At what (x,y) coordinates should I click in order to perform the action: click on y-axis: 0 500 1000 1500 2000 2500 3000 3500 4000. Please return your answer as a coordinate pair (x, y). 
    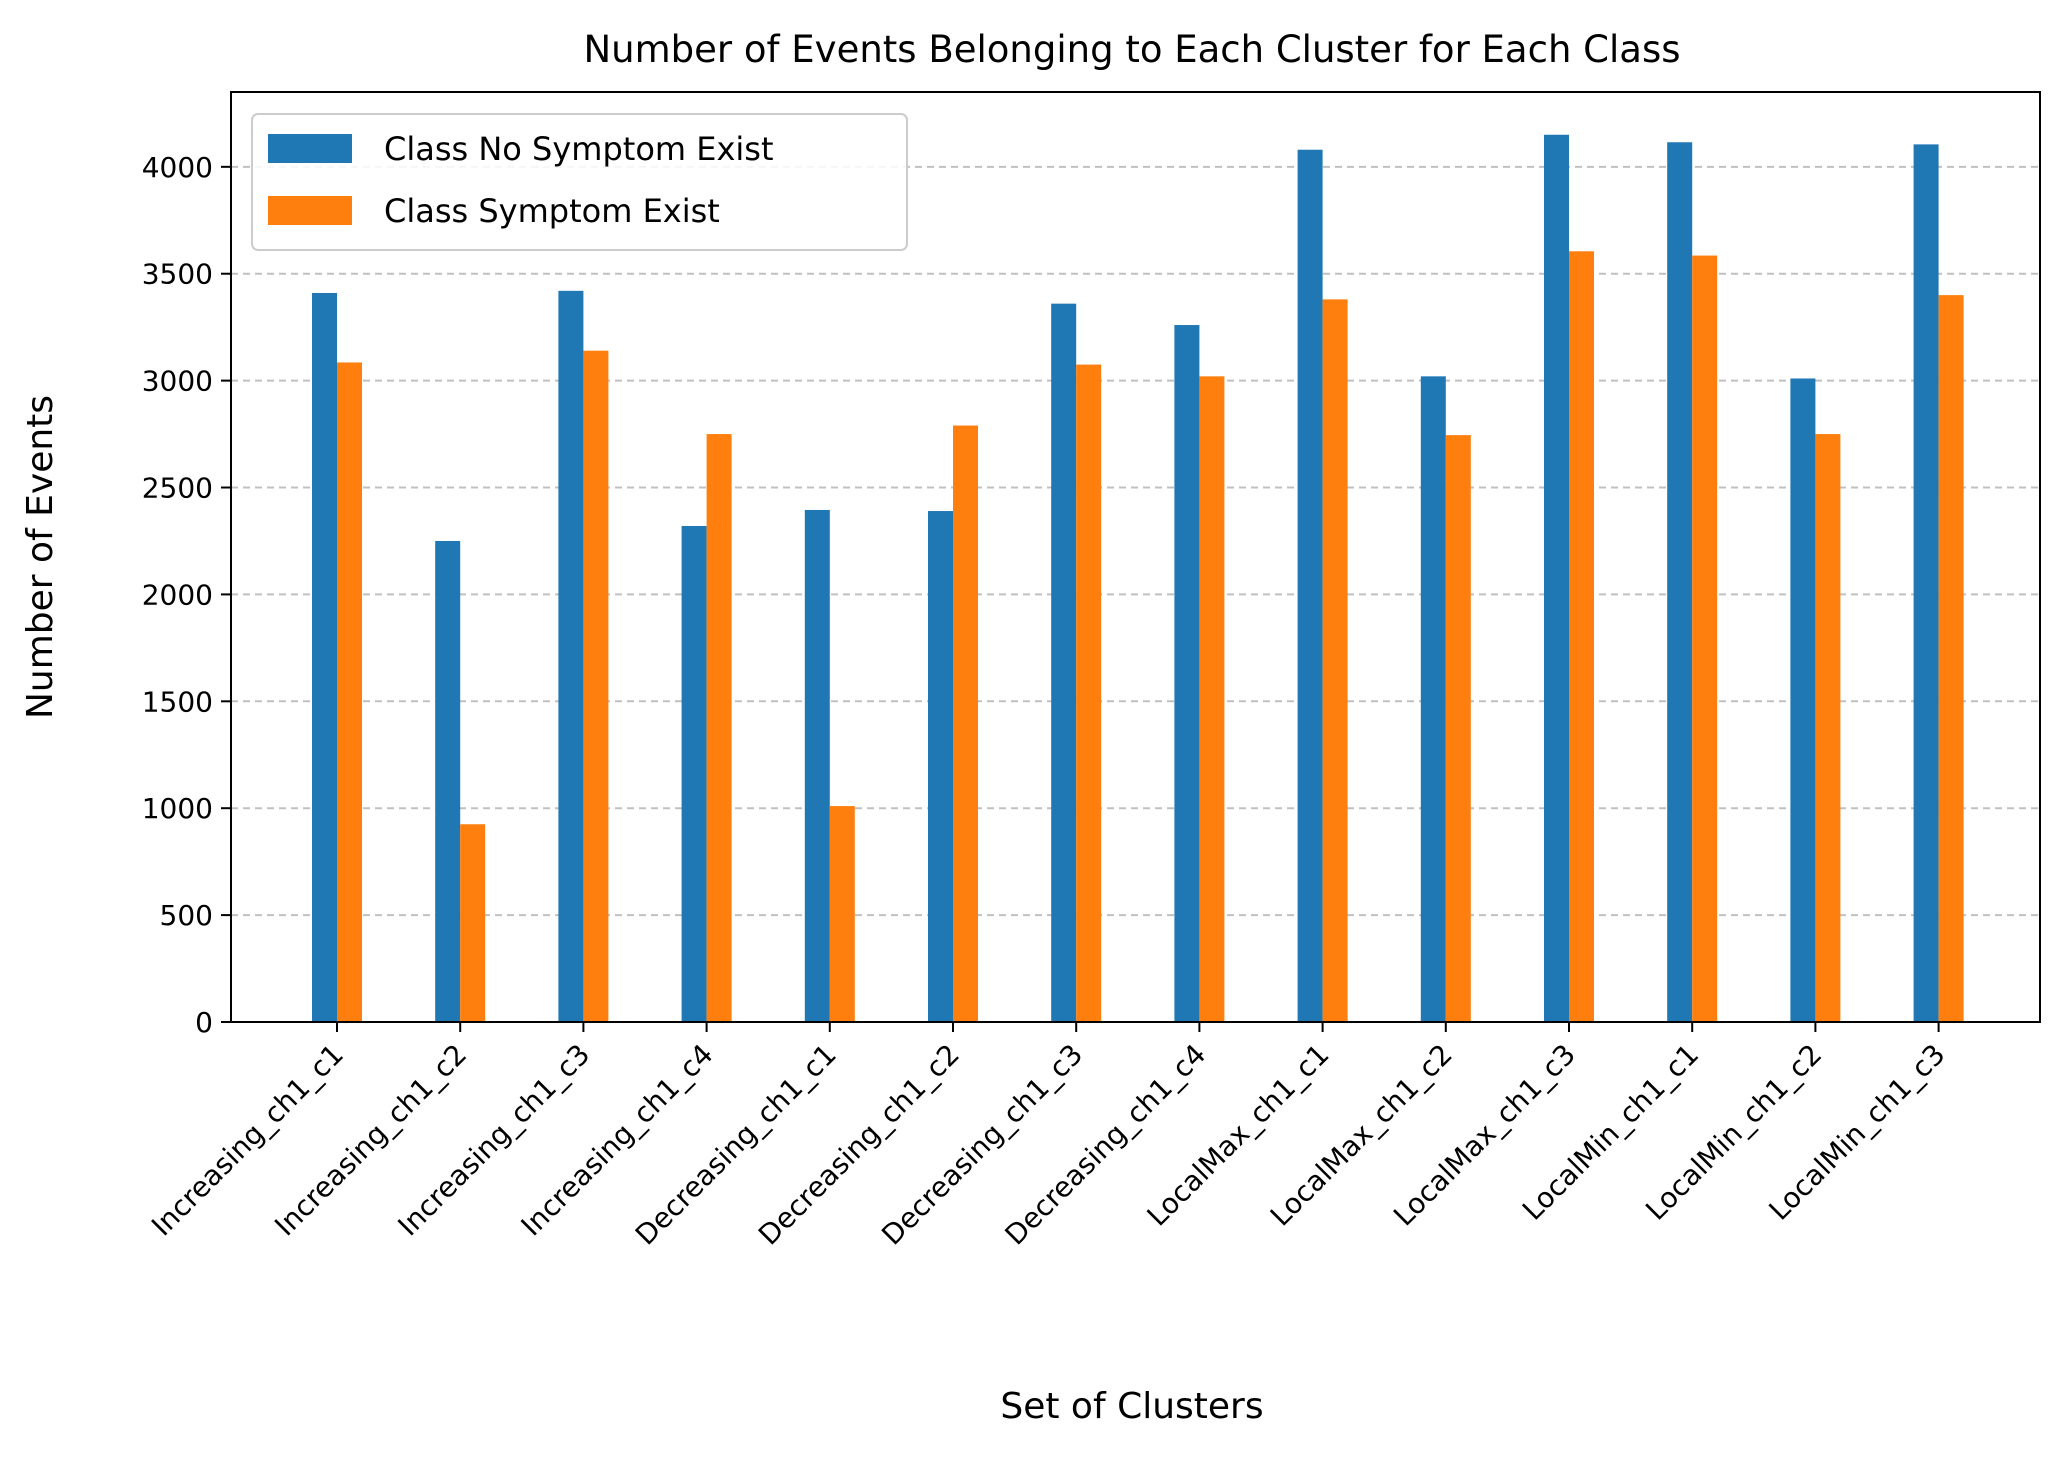
    Looking at the image, I should click on (186, 595).